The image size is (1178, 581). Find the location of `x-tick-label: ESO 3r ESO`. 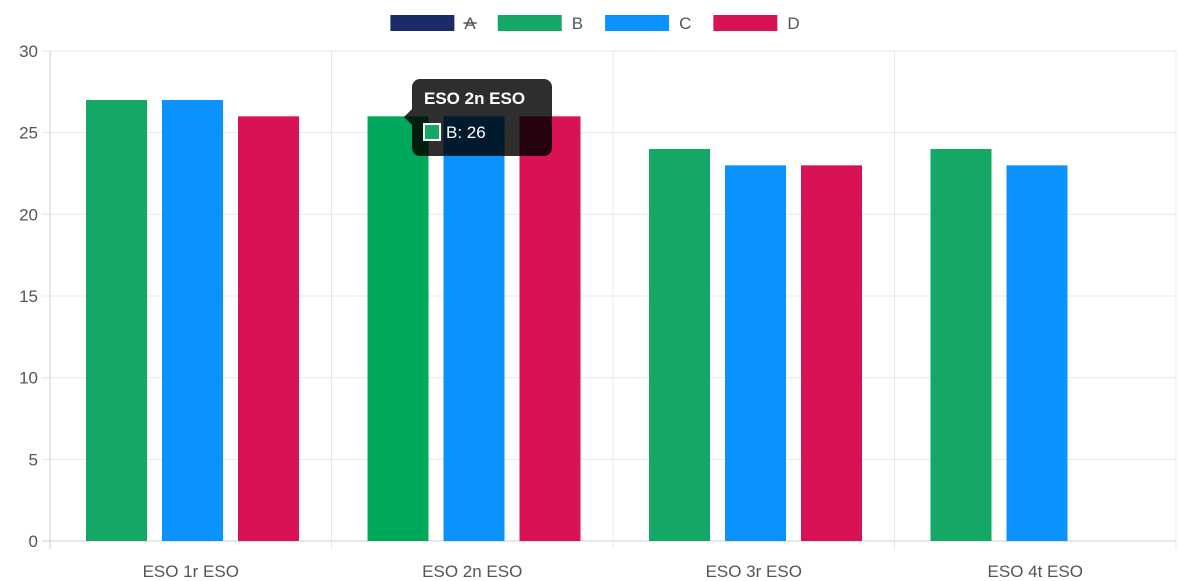

x-tick-label: ESO 3r ESO is located at coordinates (754, 571).